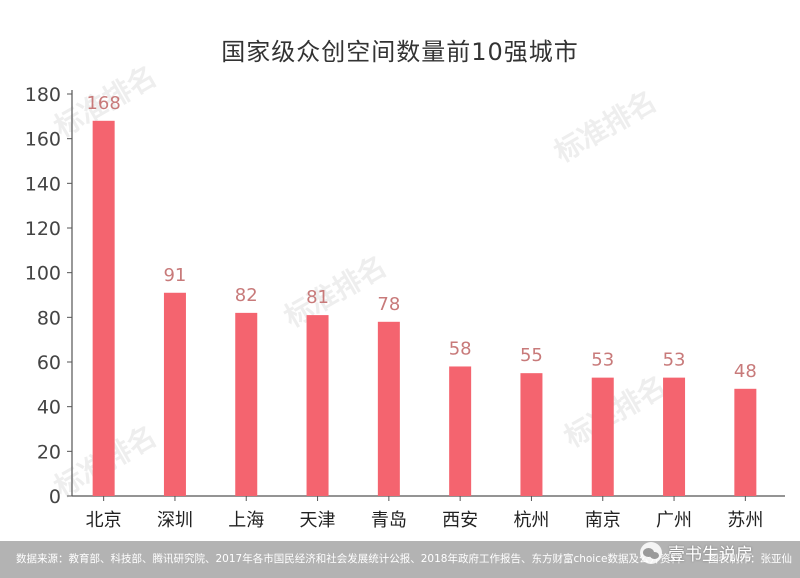 This screenshot has height=578, width=800. I want to click on y-tick-label: 160, so click(43, 140).